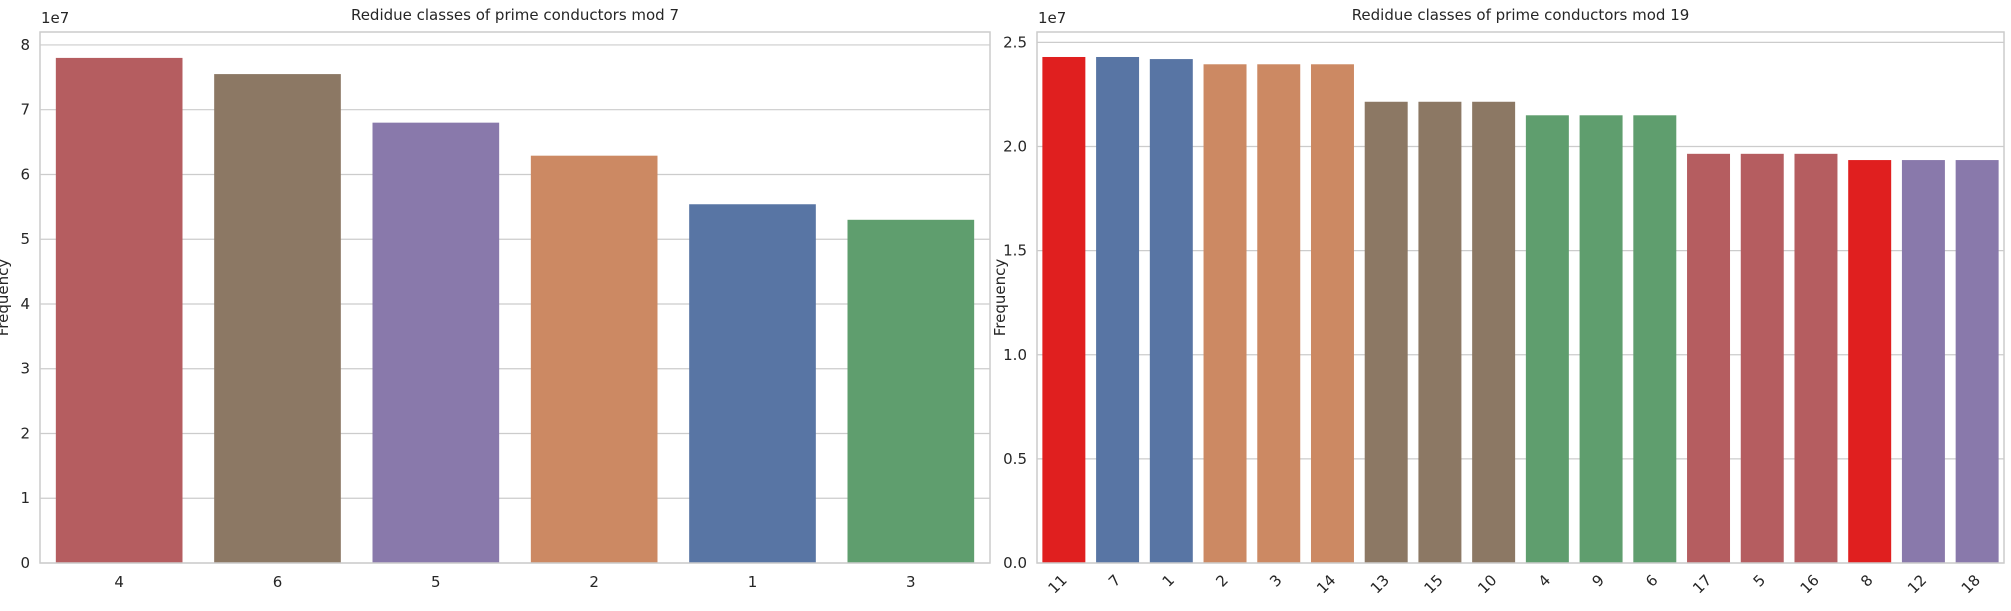  Describe the element at coordinates (25, 239) in the screenshot. I see `y-tick-label: 5` at that location.